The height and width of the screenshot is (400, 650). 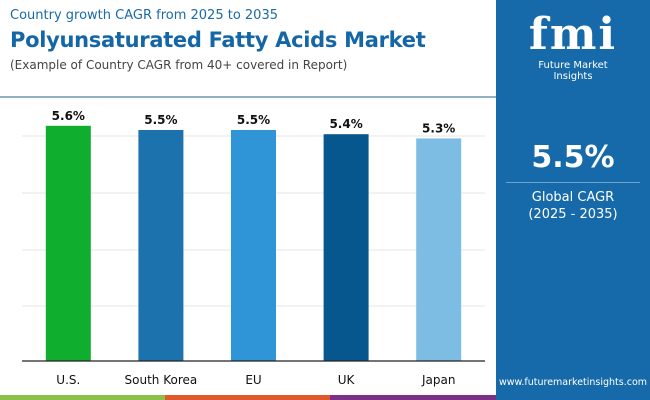 I want to click on chart-subtitle: Country growth CAGR from 2025 to 2035, so click(x=144, y=15).